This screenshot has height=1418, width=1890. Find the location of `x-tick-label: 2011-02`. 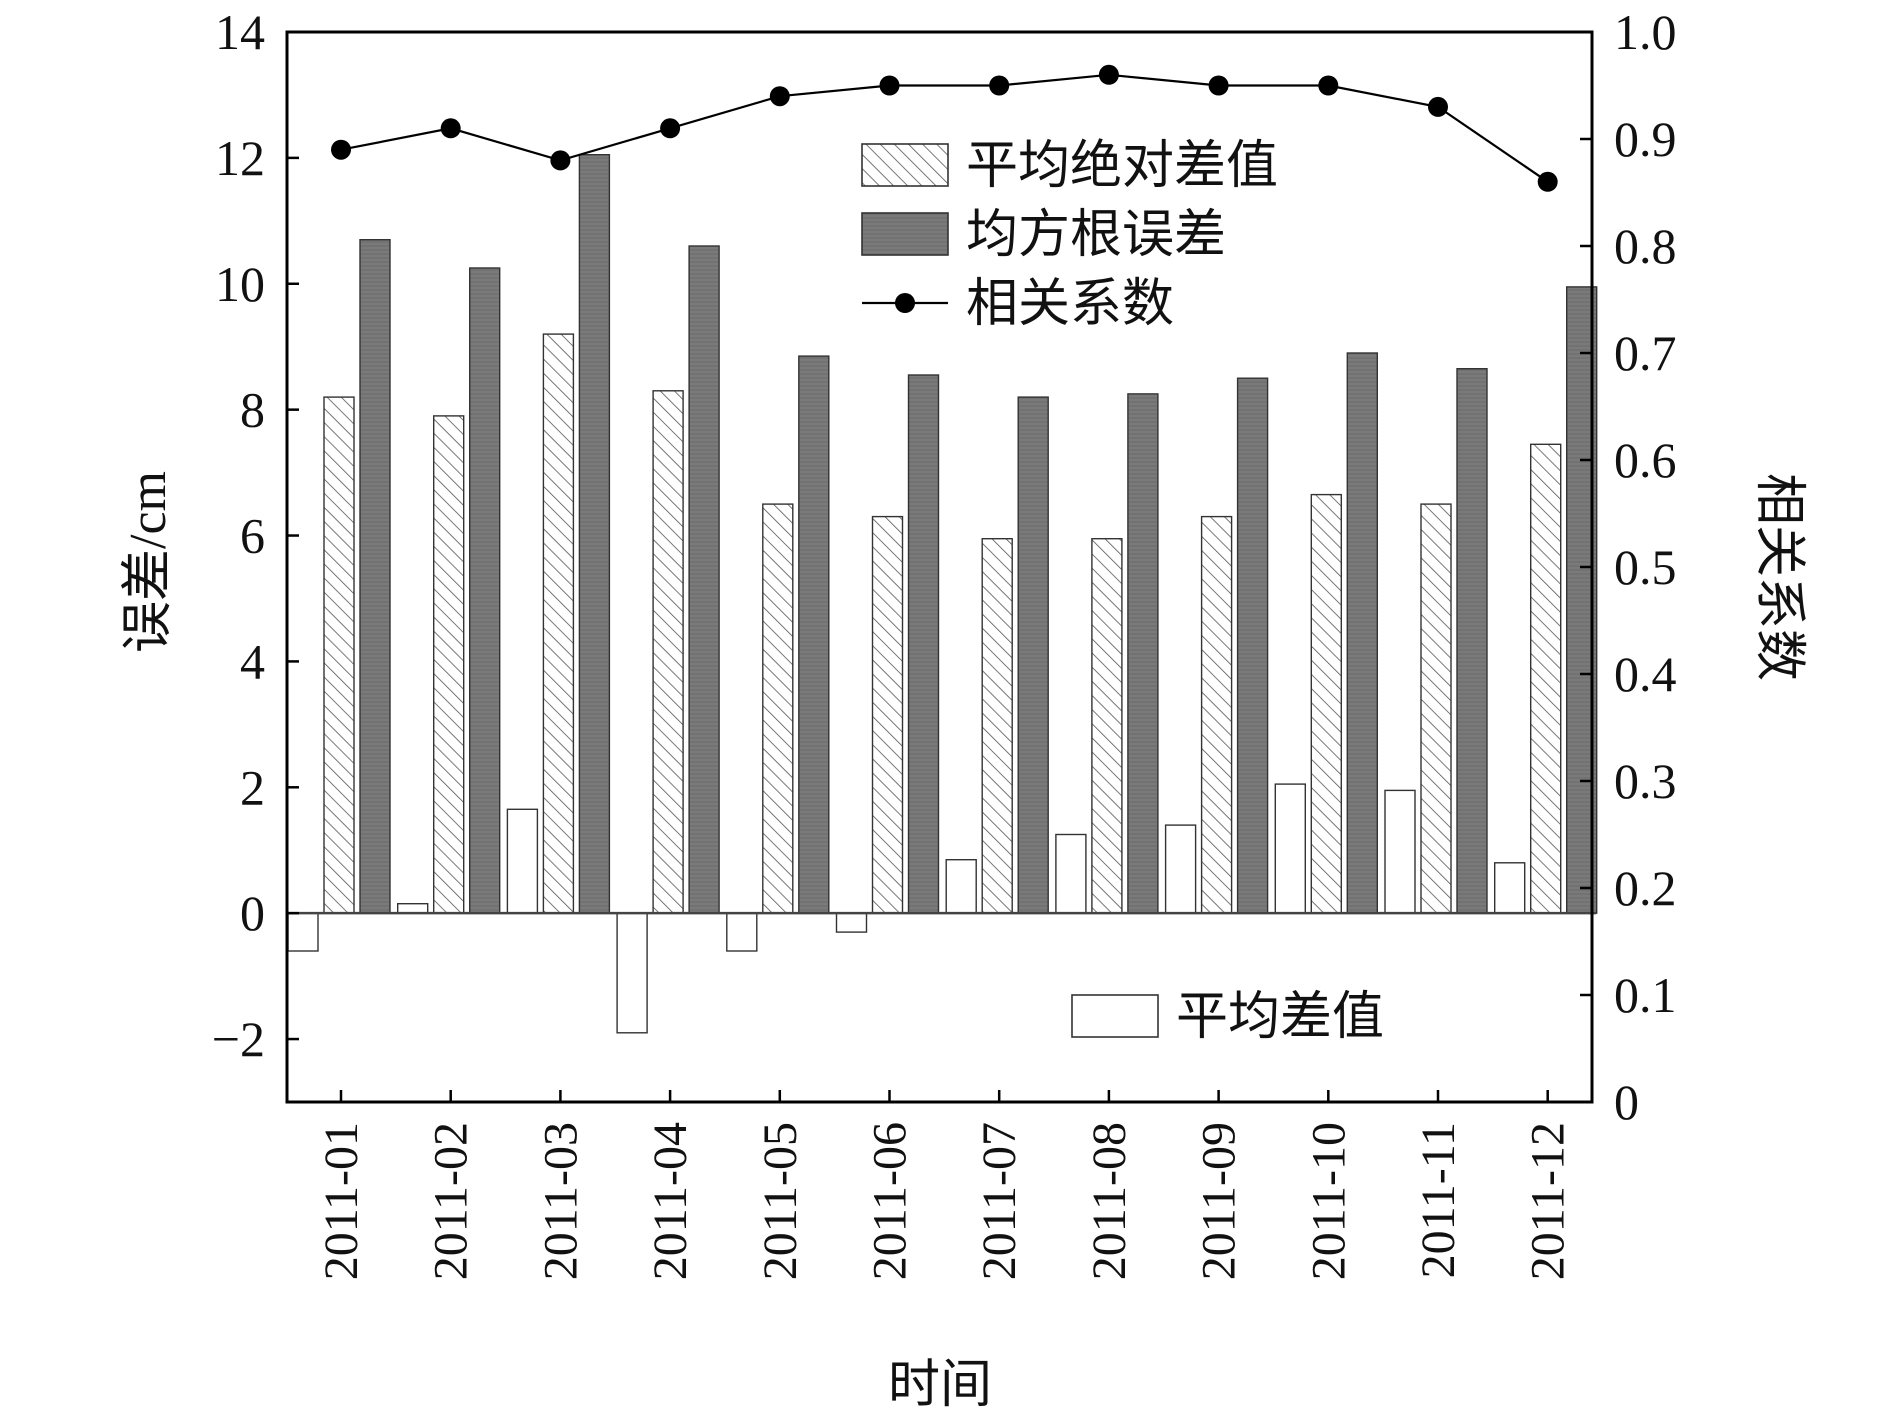

x-tick-label: 2011-02 is located at coordinates (451, 1201).